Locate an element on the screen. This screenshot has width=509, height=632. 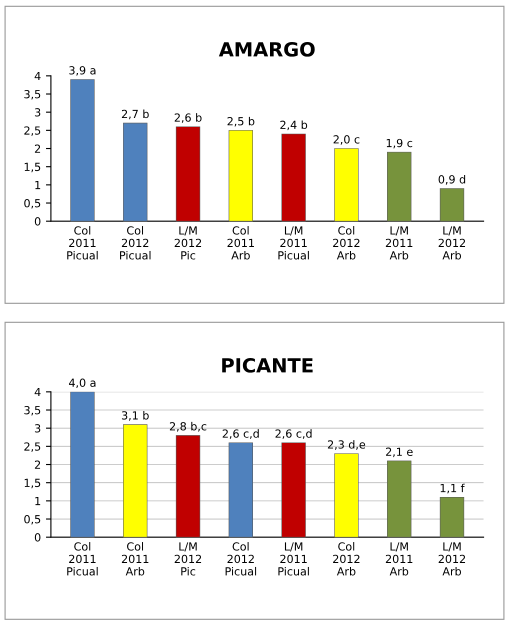
data-label: 2,0 c is located at coordinates (347, 140).